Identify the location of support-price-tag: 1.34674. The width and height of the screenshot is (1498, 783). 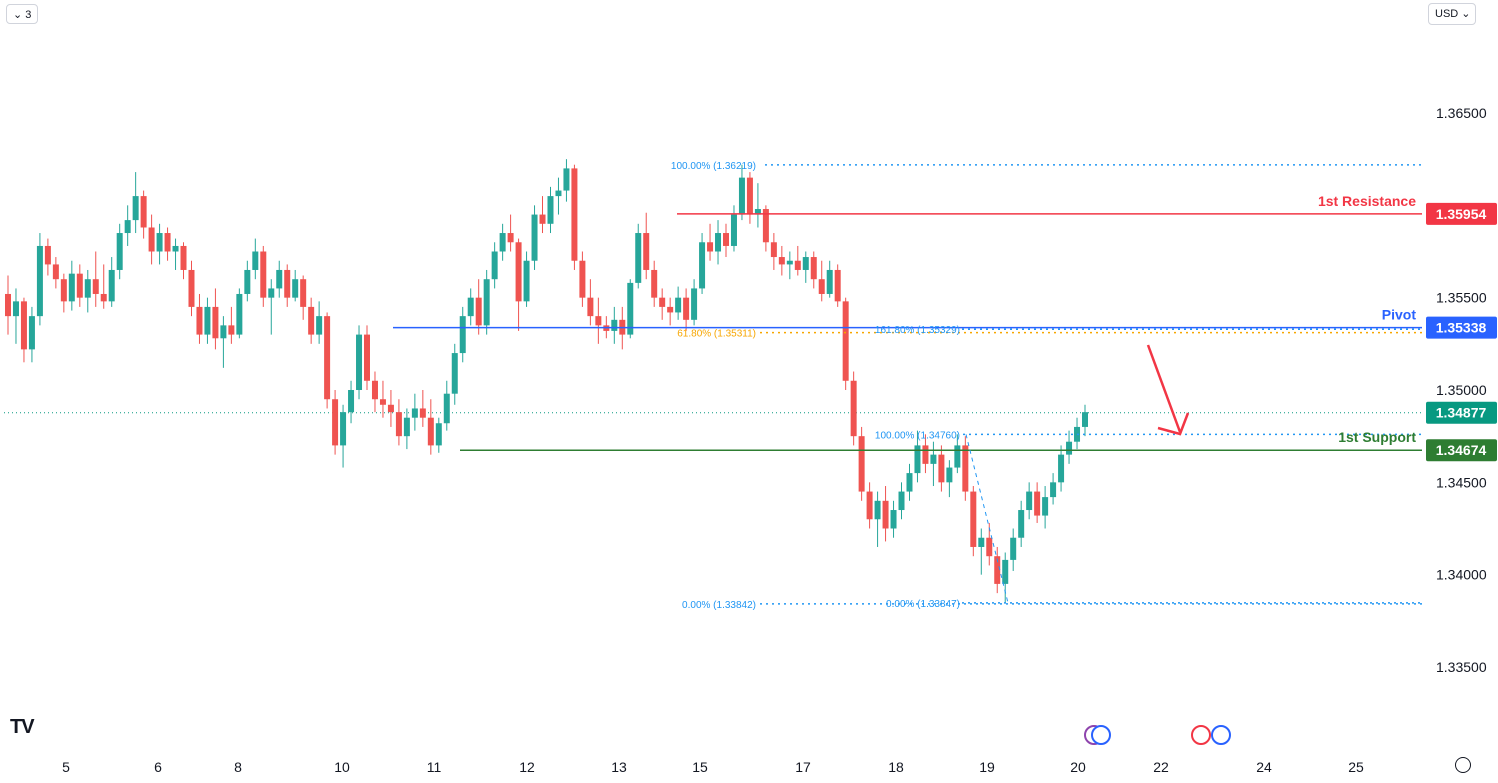
(1461, 450).